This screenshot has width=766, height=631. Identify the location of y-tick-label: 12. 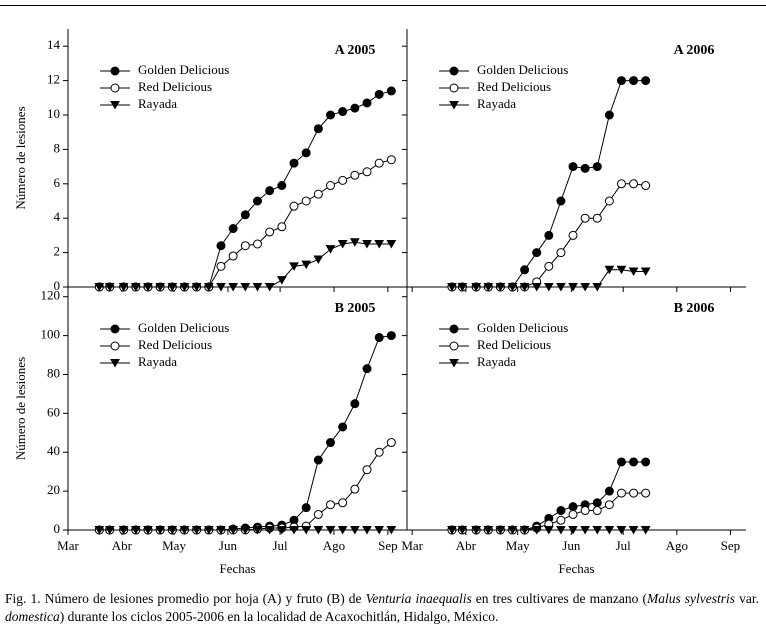
(53, 79).